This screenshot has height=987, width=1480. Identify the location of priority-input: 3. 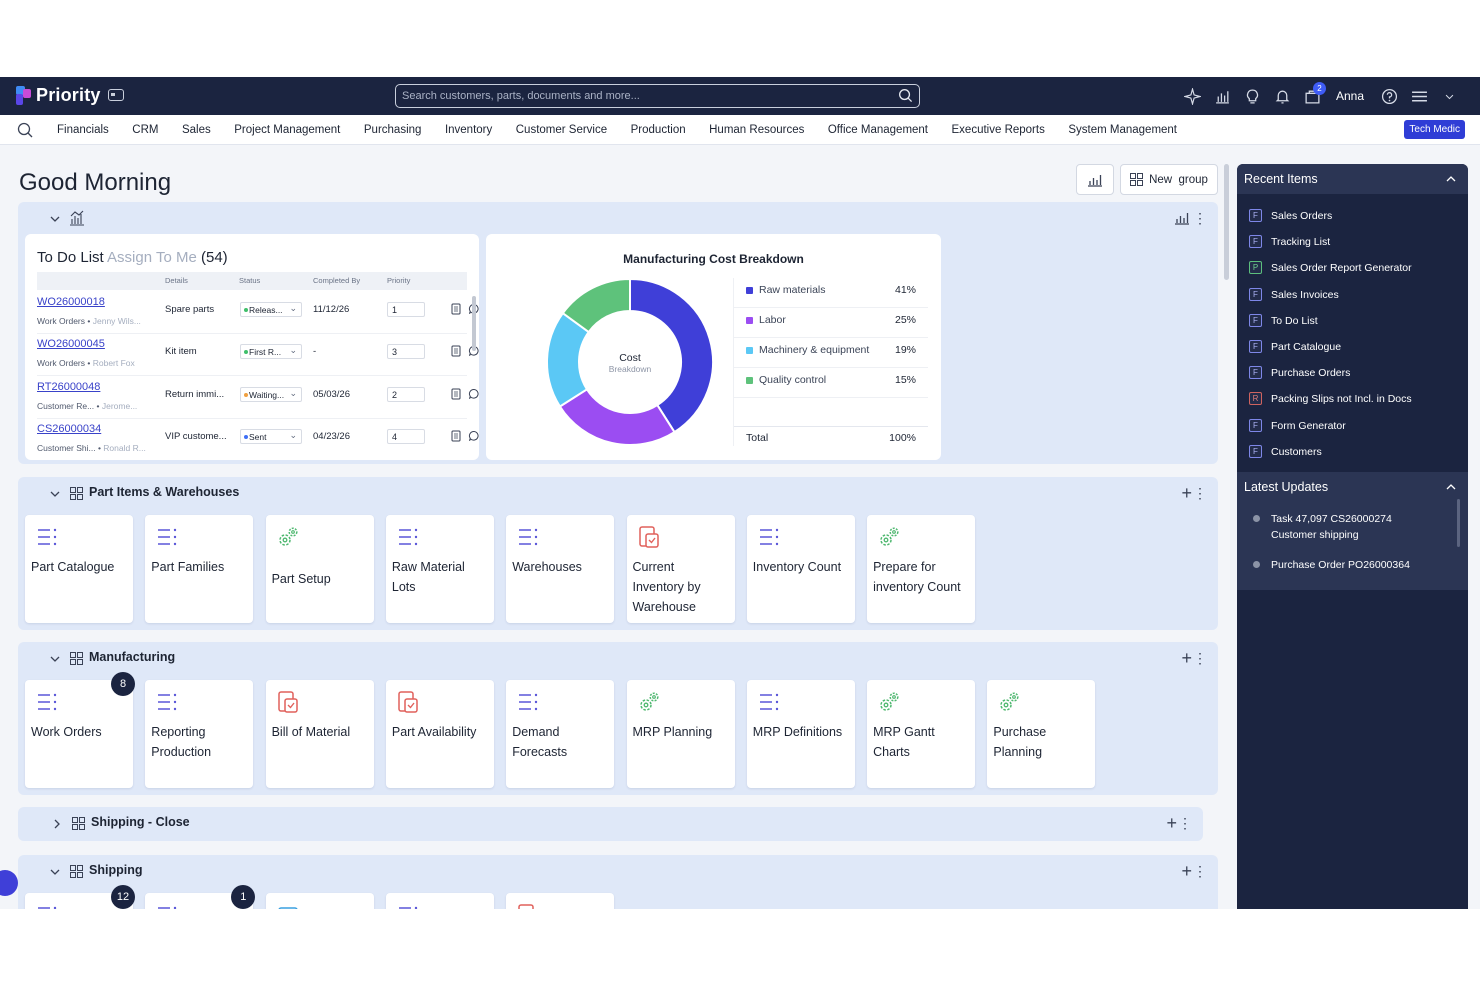
(406, 352).